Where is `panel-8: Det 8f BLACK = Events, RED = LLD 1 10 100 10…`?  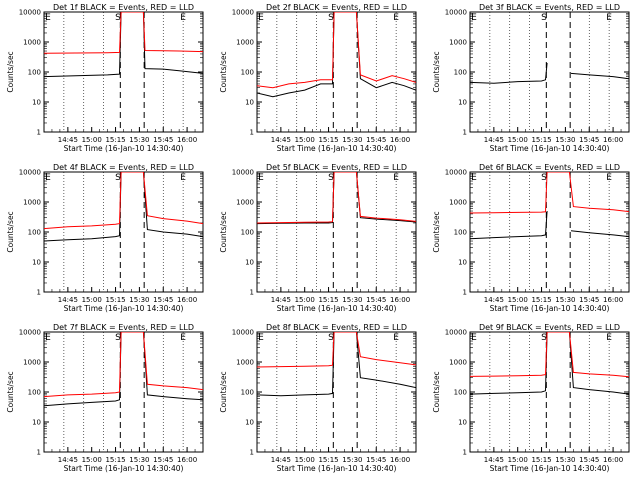 panel-8: Det 8f BLACK = Events, RED = LLD 1 10 100 10… is located at coordinates (318, 398).